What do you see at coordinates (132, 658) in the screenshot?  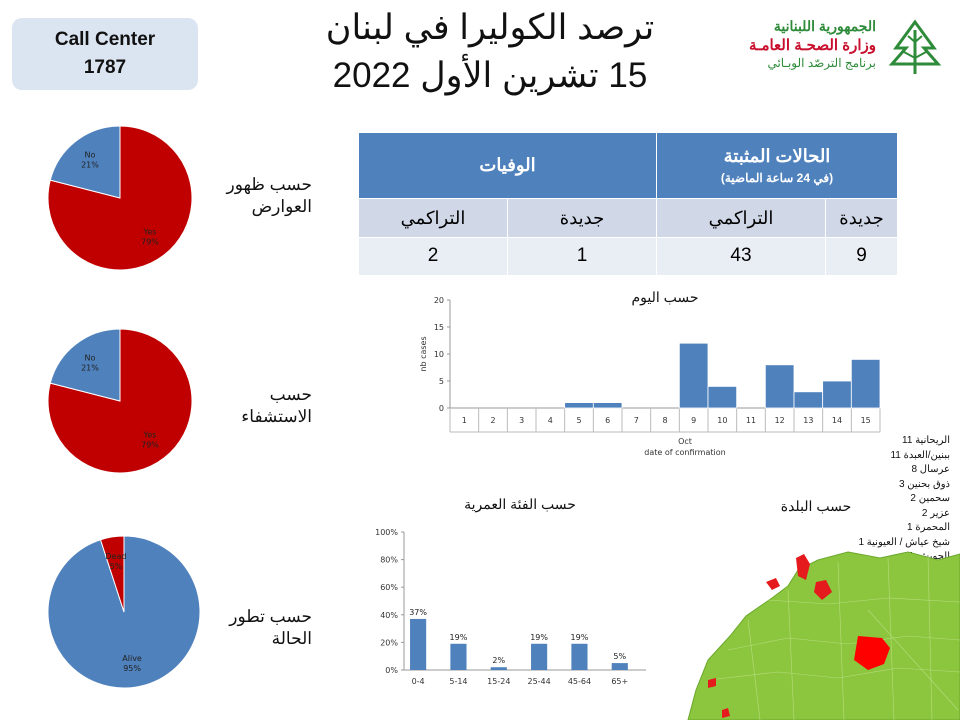 I see `pie-label: Alive` at bounding box center [132, 658].